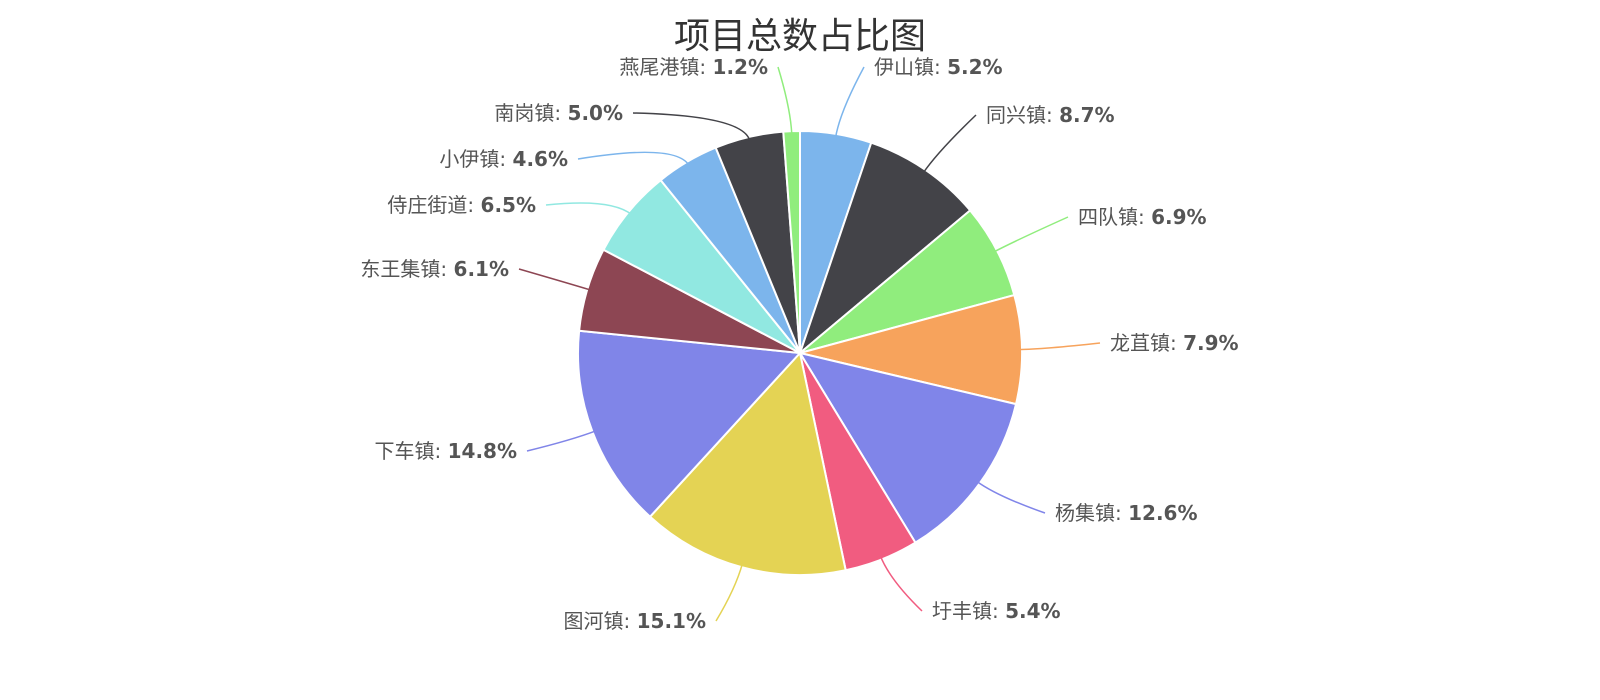 Image resolution: width=1600 pixels, height=700 pixels. Describe the element at coordinates (1114, 217) in the screenshot. I see `slice-label-name: 四队镇:` at that location.